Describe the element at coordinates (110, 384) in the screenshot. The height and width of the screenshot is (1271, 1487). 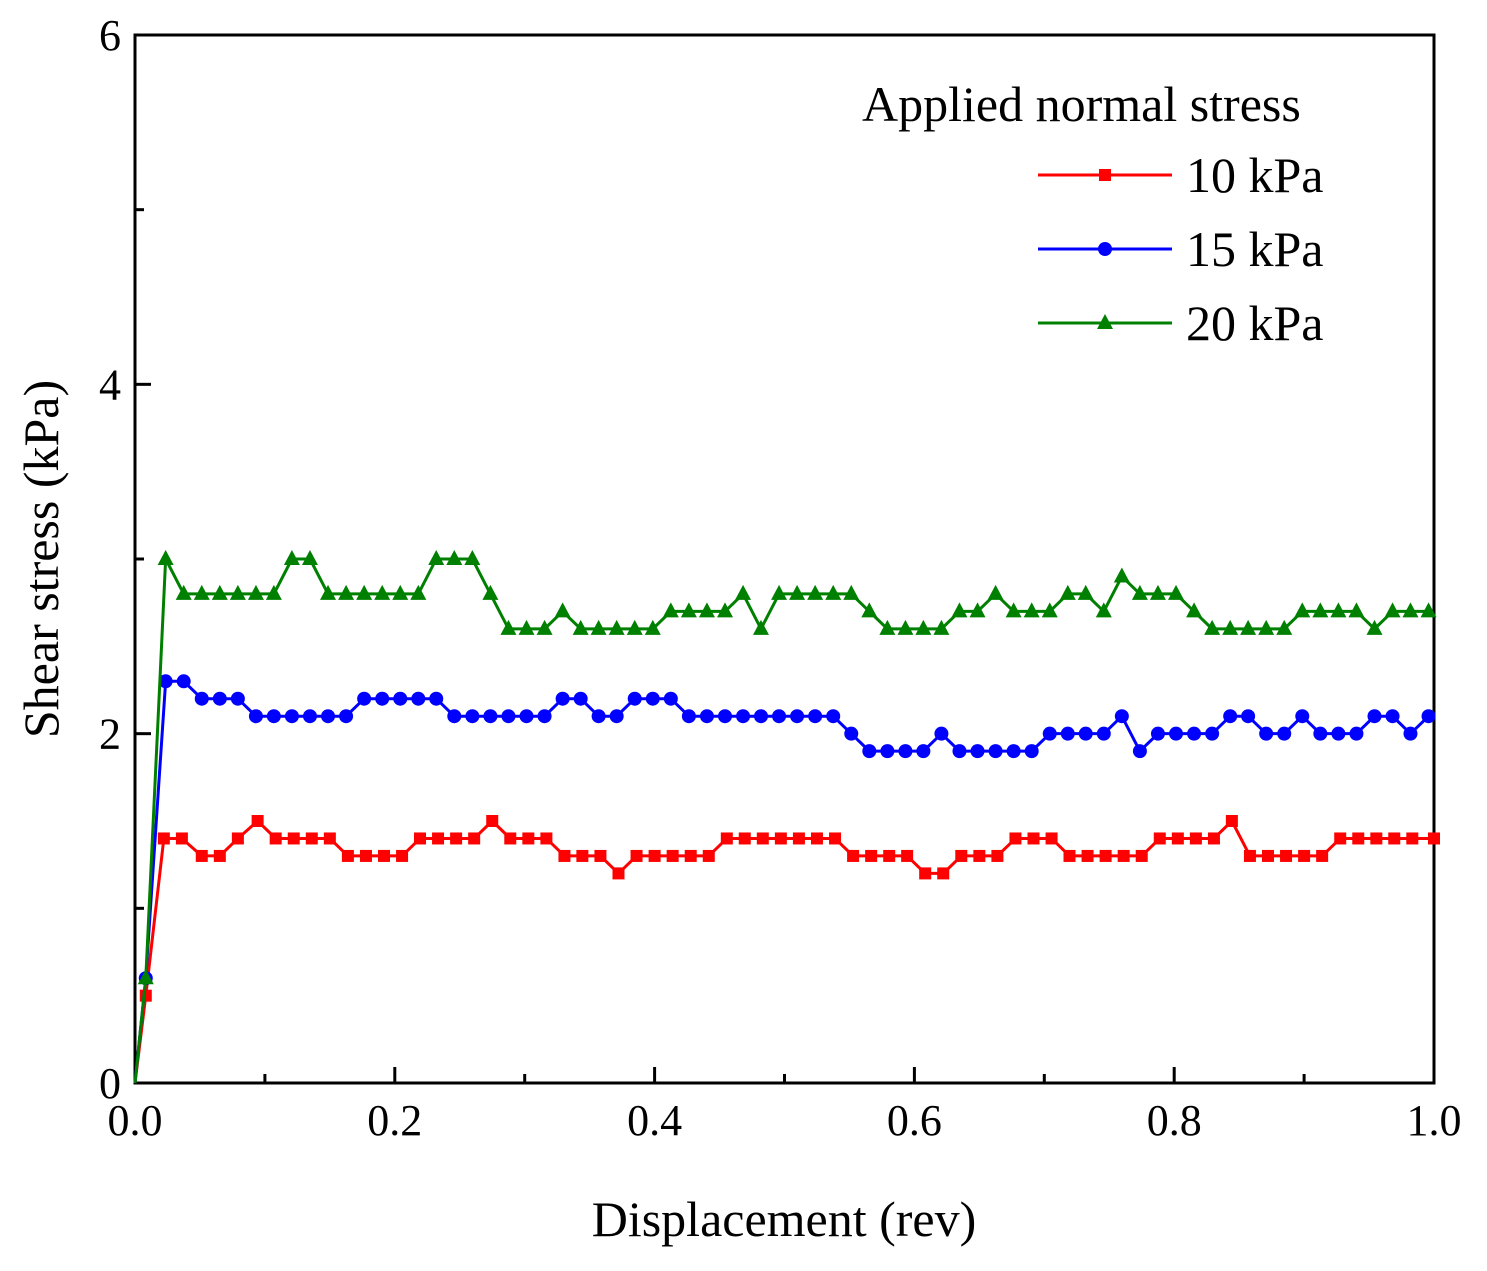
I see `y-tick-label: 4` at that location.